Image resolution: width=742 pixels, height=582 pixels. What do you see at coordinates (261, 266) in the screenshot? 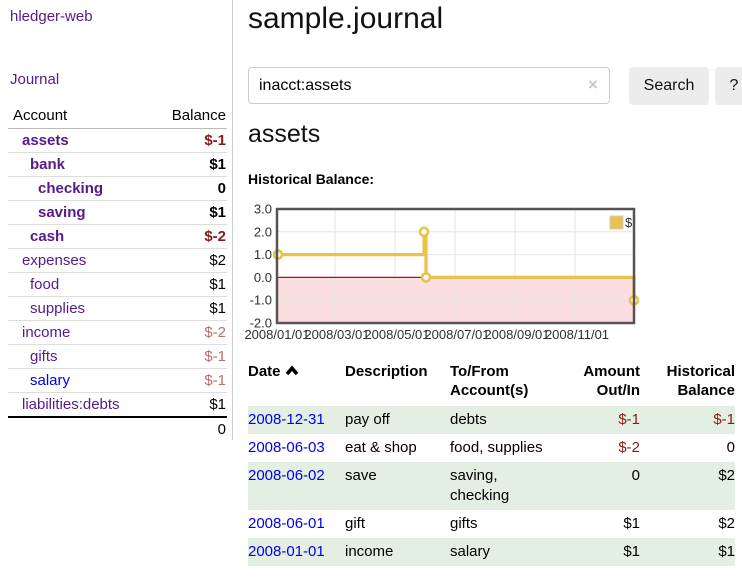
I see `y-axis-ticks: 3.0 2.0 1.0 0.0 -1.0 -2.0` at bounding box center [261, 266].